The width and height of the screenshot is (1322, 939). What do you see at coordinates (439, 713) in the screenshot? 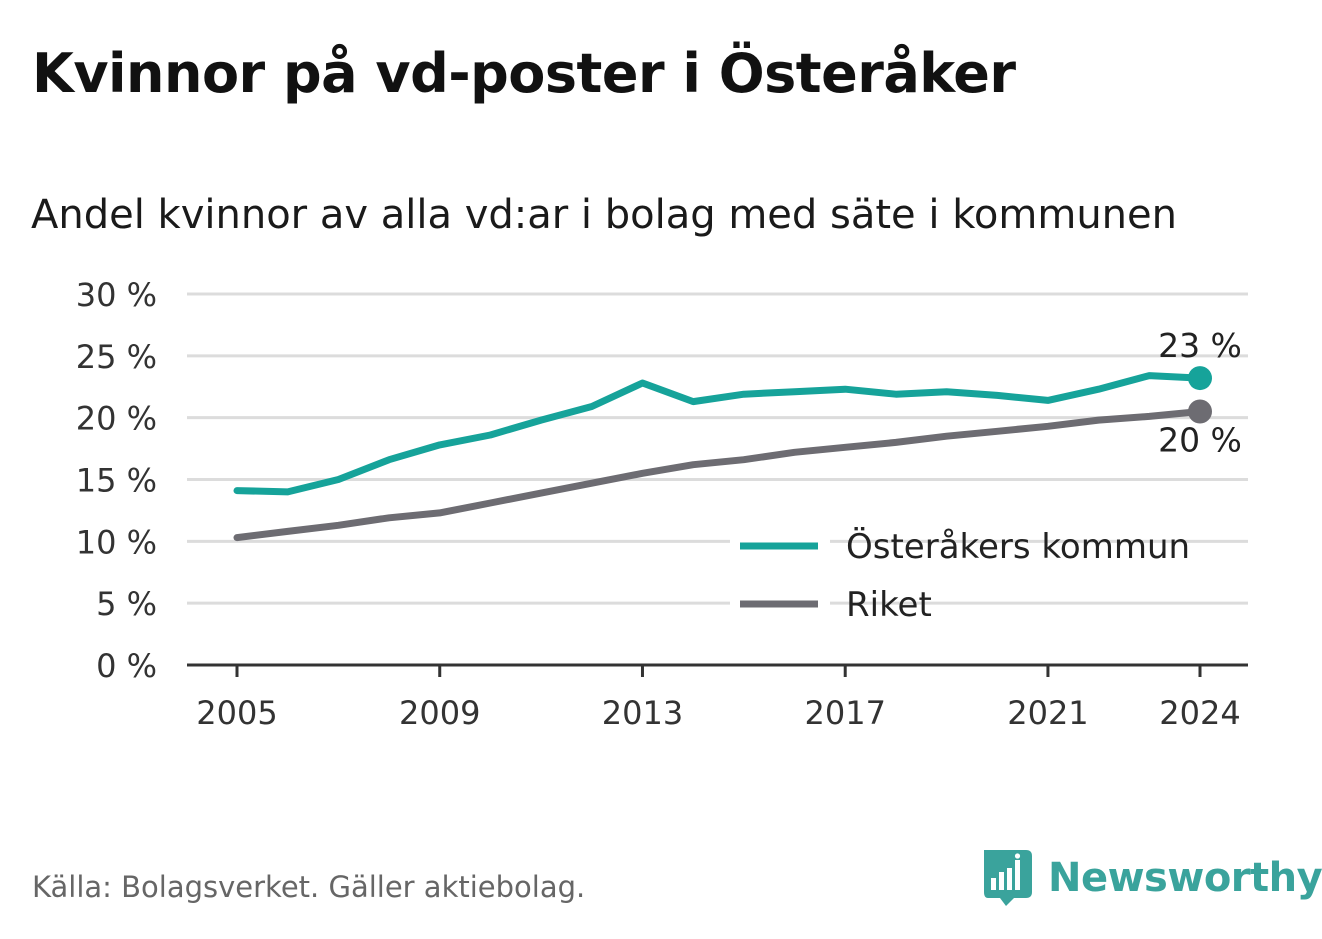
I see `x-tick-label: 2009` at bounding box center [439, 713].